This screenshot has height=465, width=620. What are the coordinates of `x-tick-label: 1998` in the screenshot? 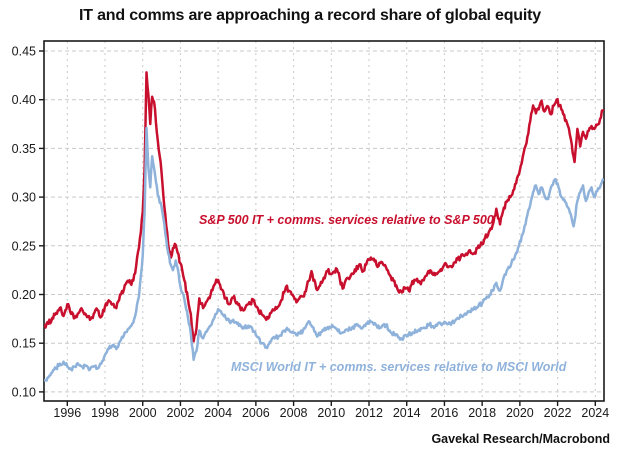 It's located at (105, 413).